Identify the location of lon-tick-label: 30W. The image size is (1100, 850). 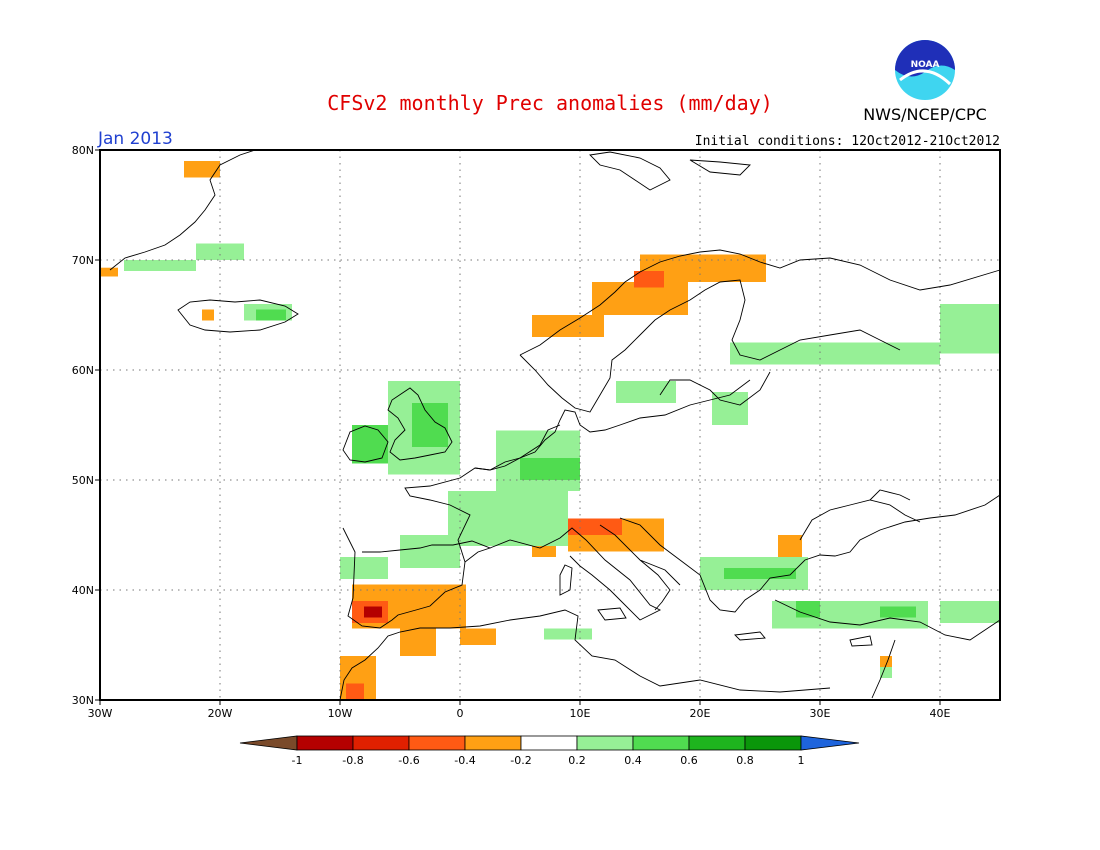
(100, 713).